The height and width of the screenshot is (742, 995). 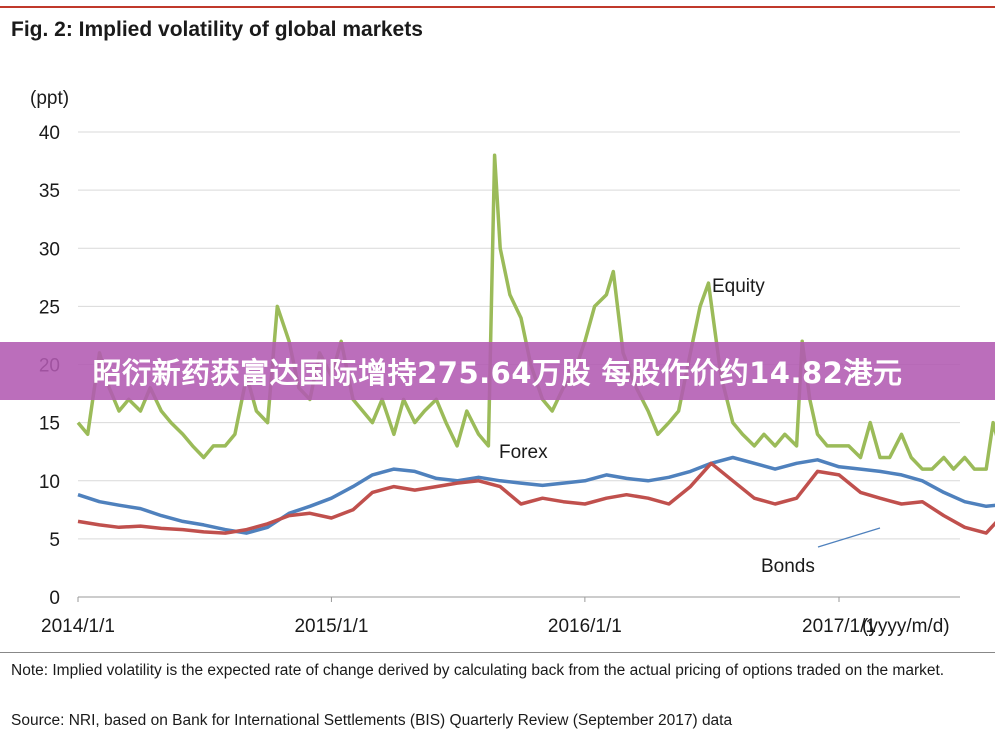 I want to click on series-line-bonds, so click(x=536, y=498).